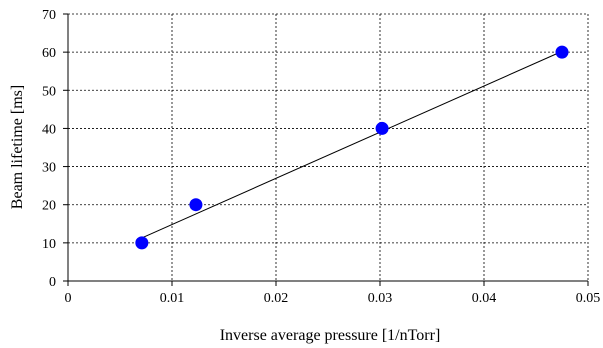 This screenshot has height=348, width=603. What do you see at coordinates (484, 298) in the screenshot?
I see `x-tick-label: 0.04` at bounding box center [484, 298].